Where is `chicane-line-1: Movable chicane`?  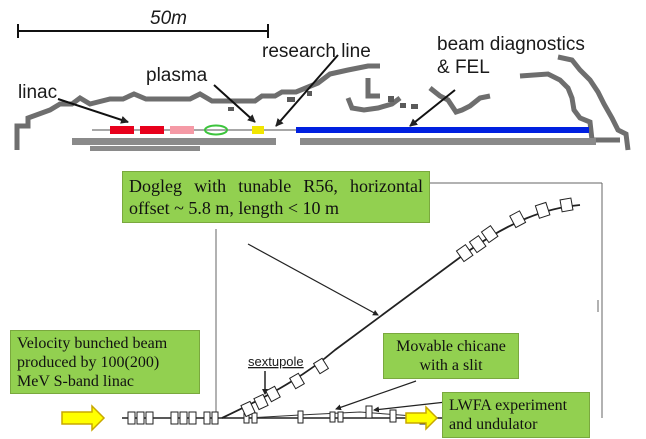 chicane-line-1: Movable chicane is located at coordinates (451, 346).